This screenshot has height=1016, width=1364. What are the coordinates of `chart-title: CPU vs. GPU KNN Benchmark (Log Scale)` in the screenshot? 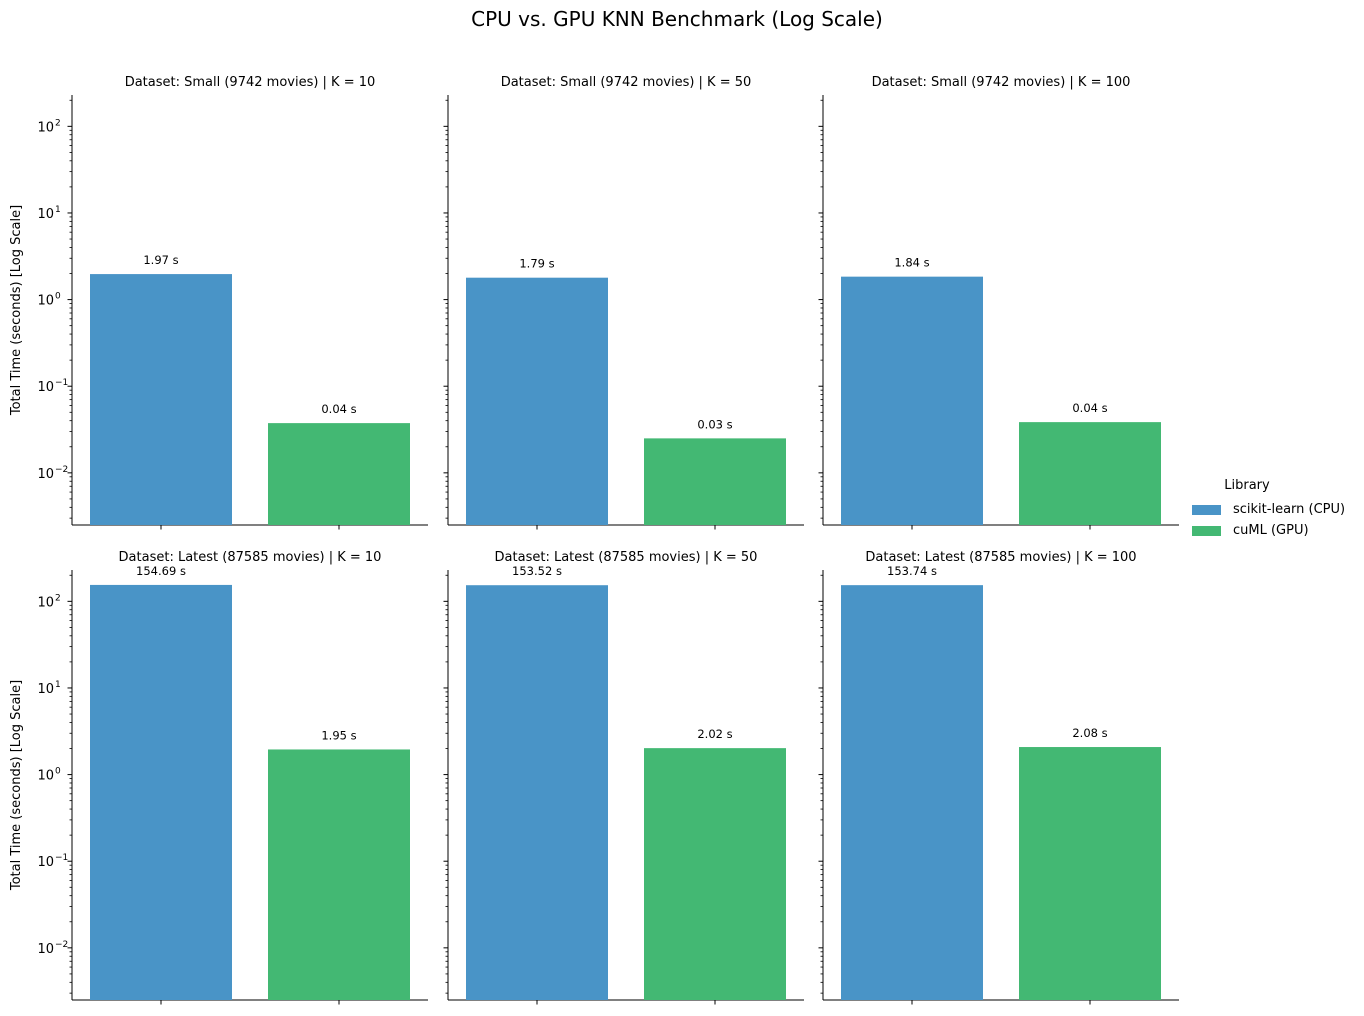 It's located at (677, 19).